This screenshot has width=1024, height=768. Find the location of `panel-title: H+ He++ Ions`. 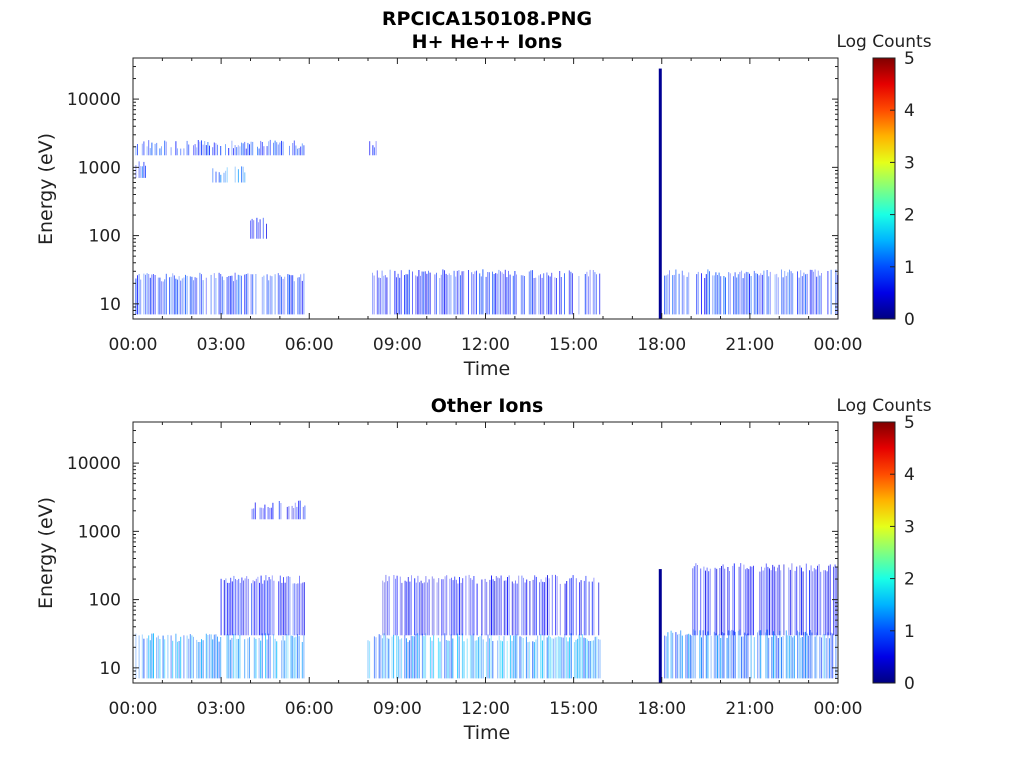

panel-title: H+ He++ Ions is located at coordinates (487, 42).